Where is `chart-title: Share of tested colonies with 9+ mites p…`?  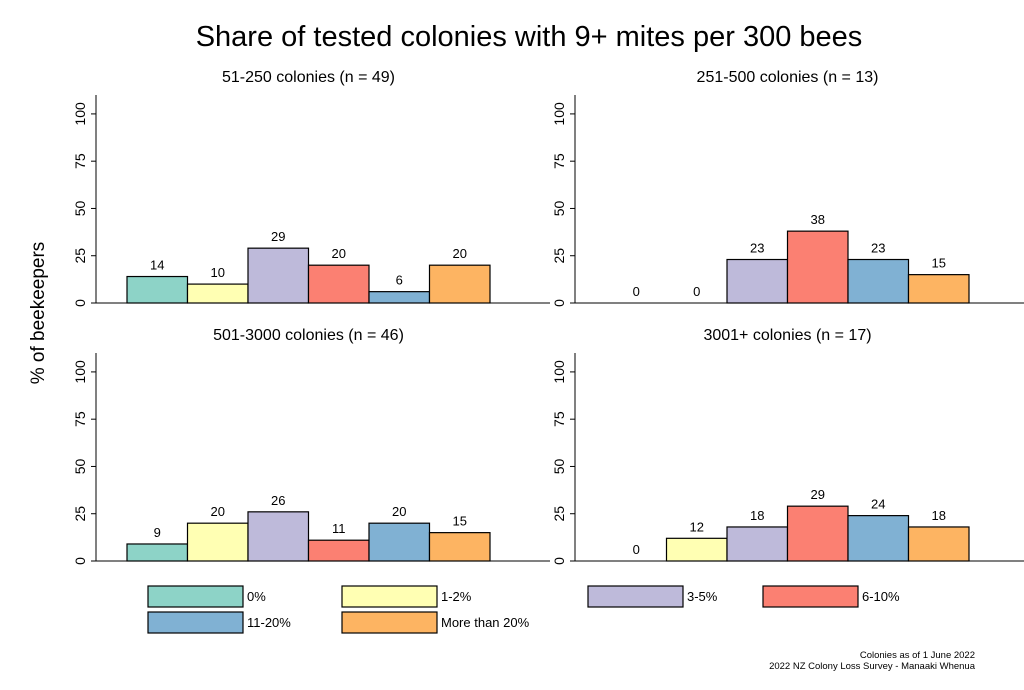
chart-title: Share of tested colonies with 9+ mites p… is located at coordinates (529, 37).